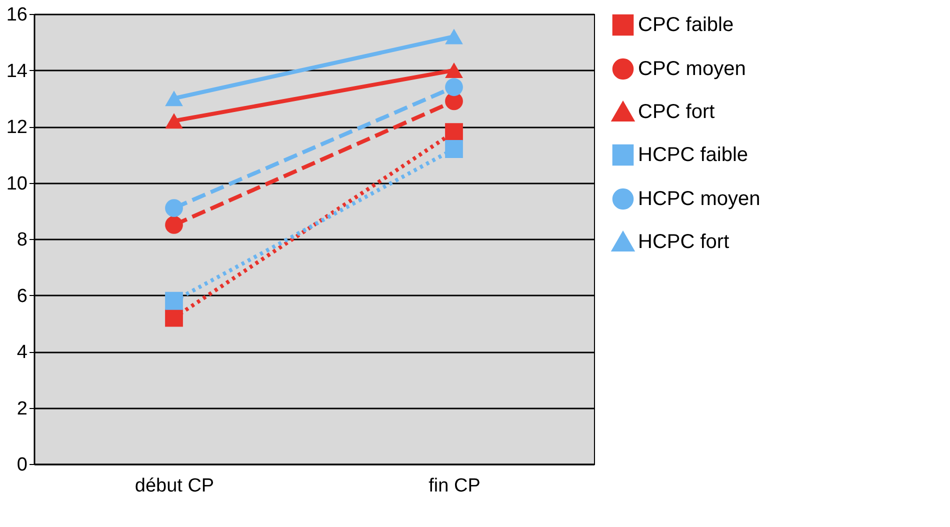 The image size is (950, 527). I want to click on x-tick-label: fin CP, so click(454, 486).